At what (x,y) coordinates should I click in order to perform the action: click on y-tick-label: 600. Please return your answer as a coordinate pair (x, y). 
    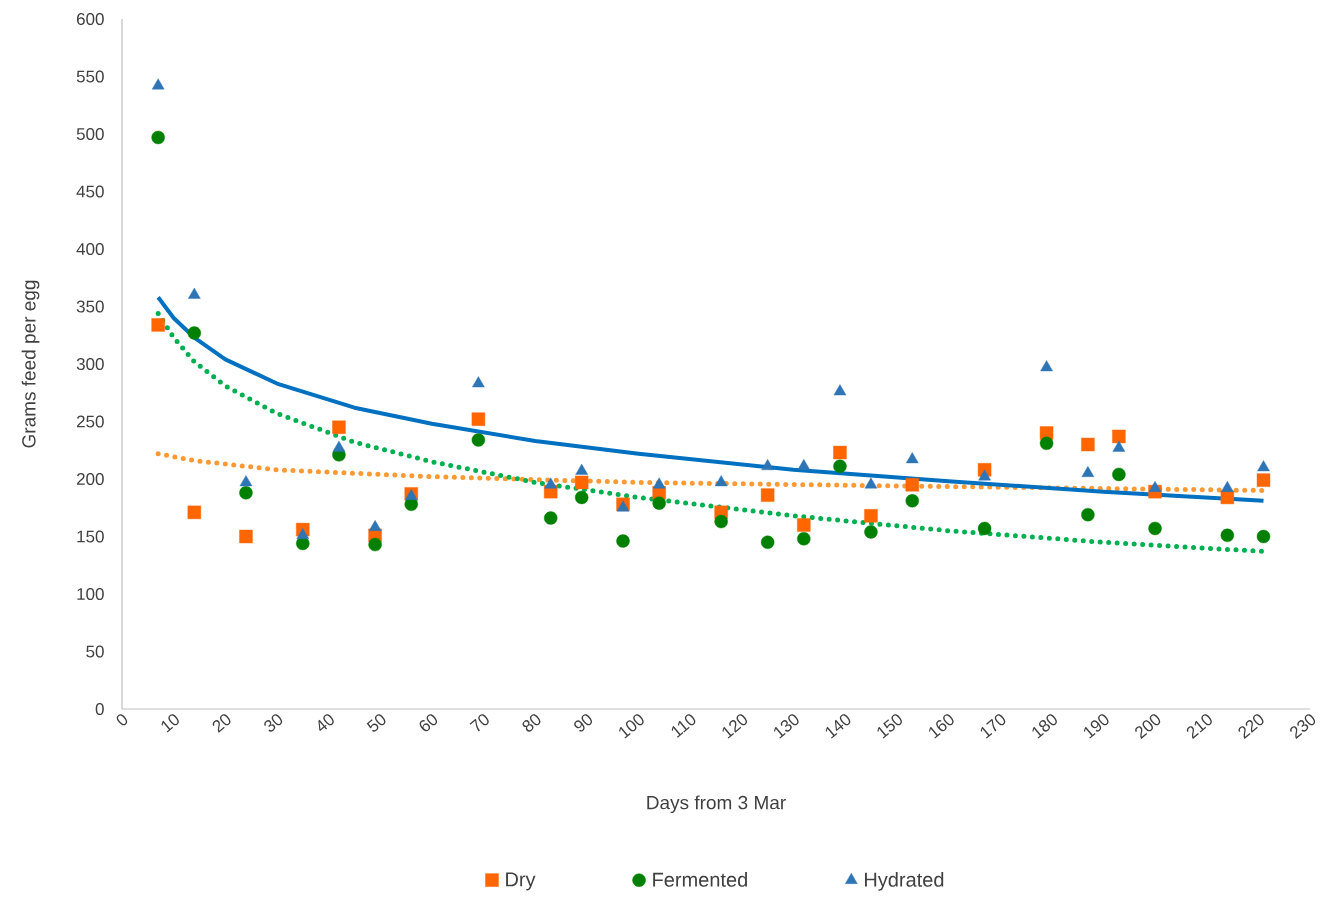
    Looking at the image, I should click on (90, 19).